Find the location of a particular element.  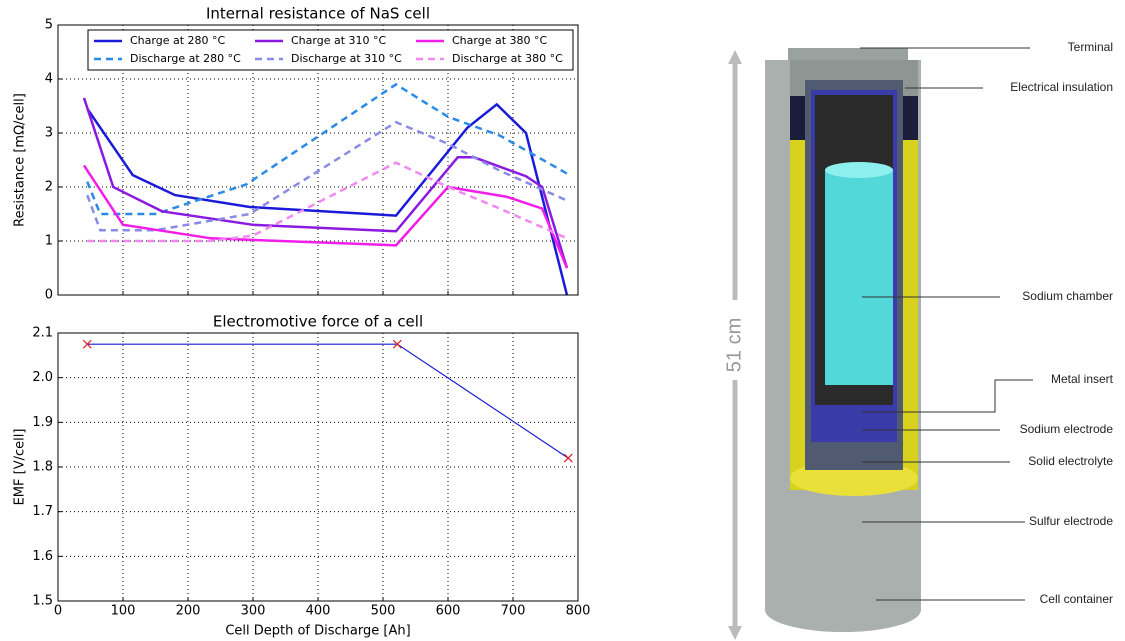

y-tick-label: 3 is located at coordinates (49, 133).